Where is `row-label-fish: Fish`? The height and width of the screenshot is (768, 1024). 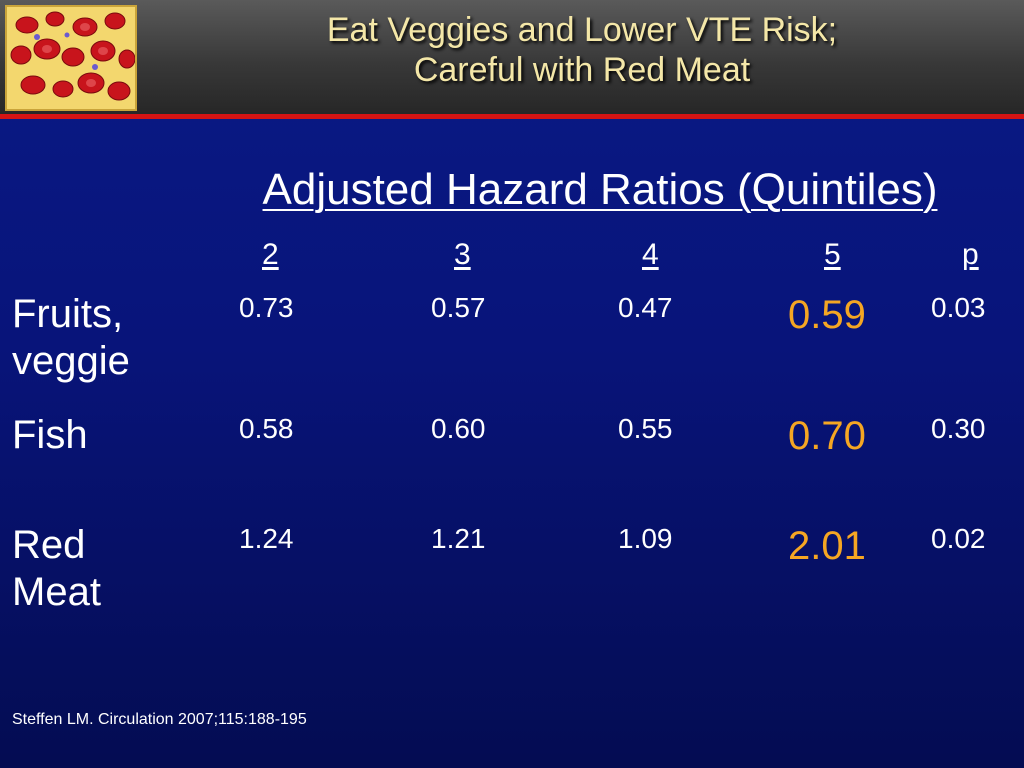 row-label-fish: Fish is located at coordinates (50, 435).